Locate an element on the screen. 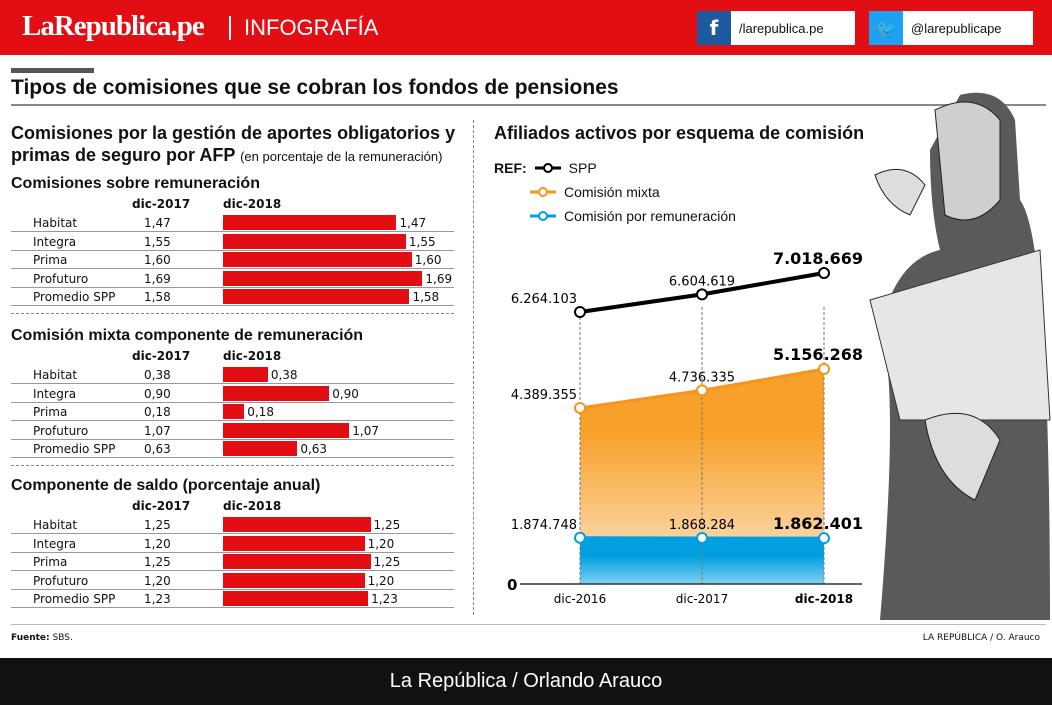 The height and width of the screenshot is (705, 1052). value-2018: 1,60 is located at coordinates (428, 260).